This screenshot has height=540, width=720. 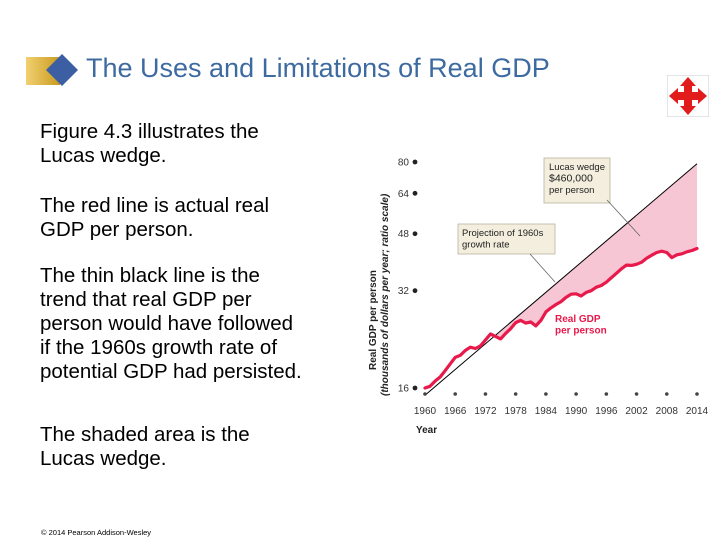 What do you see at coordinates (404, 291) in the screenshot?
I see `y-tick-label: 32` at bounding box center [404, 291].